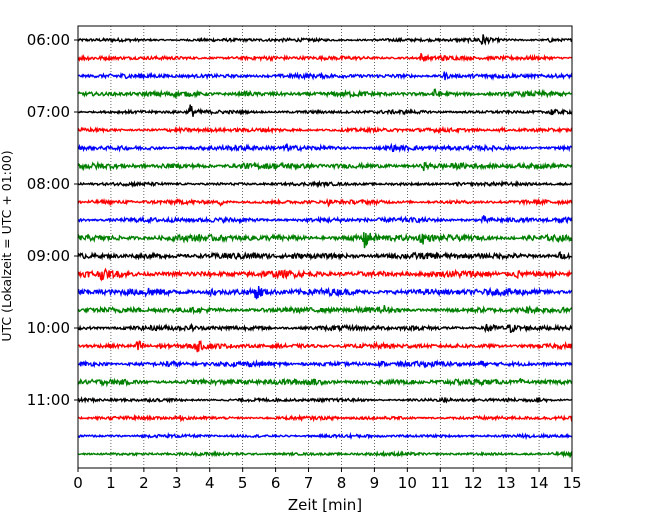  I want to click on y-tick-label: 11:00, so click(48, 400).